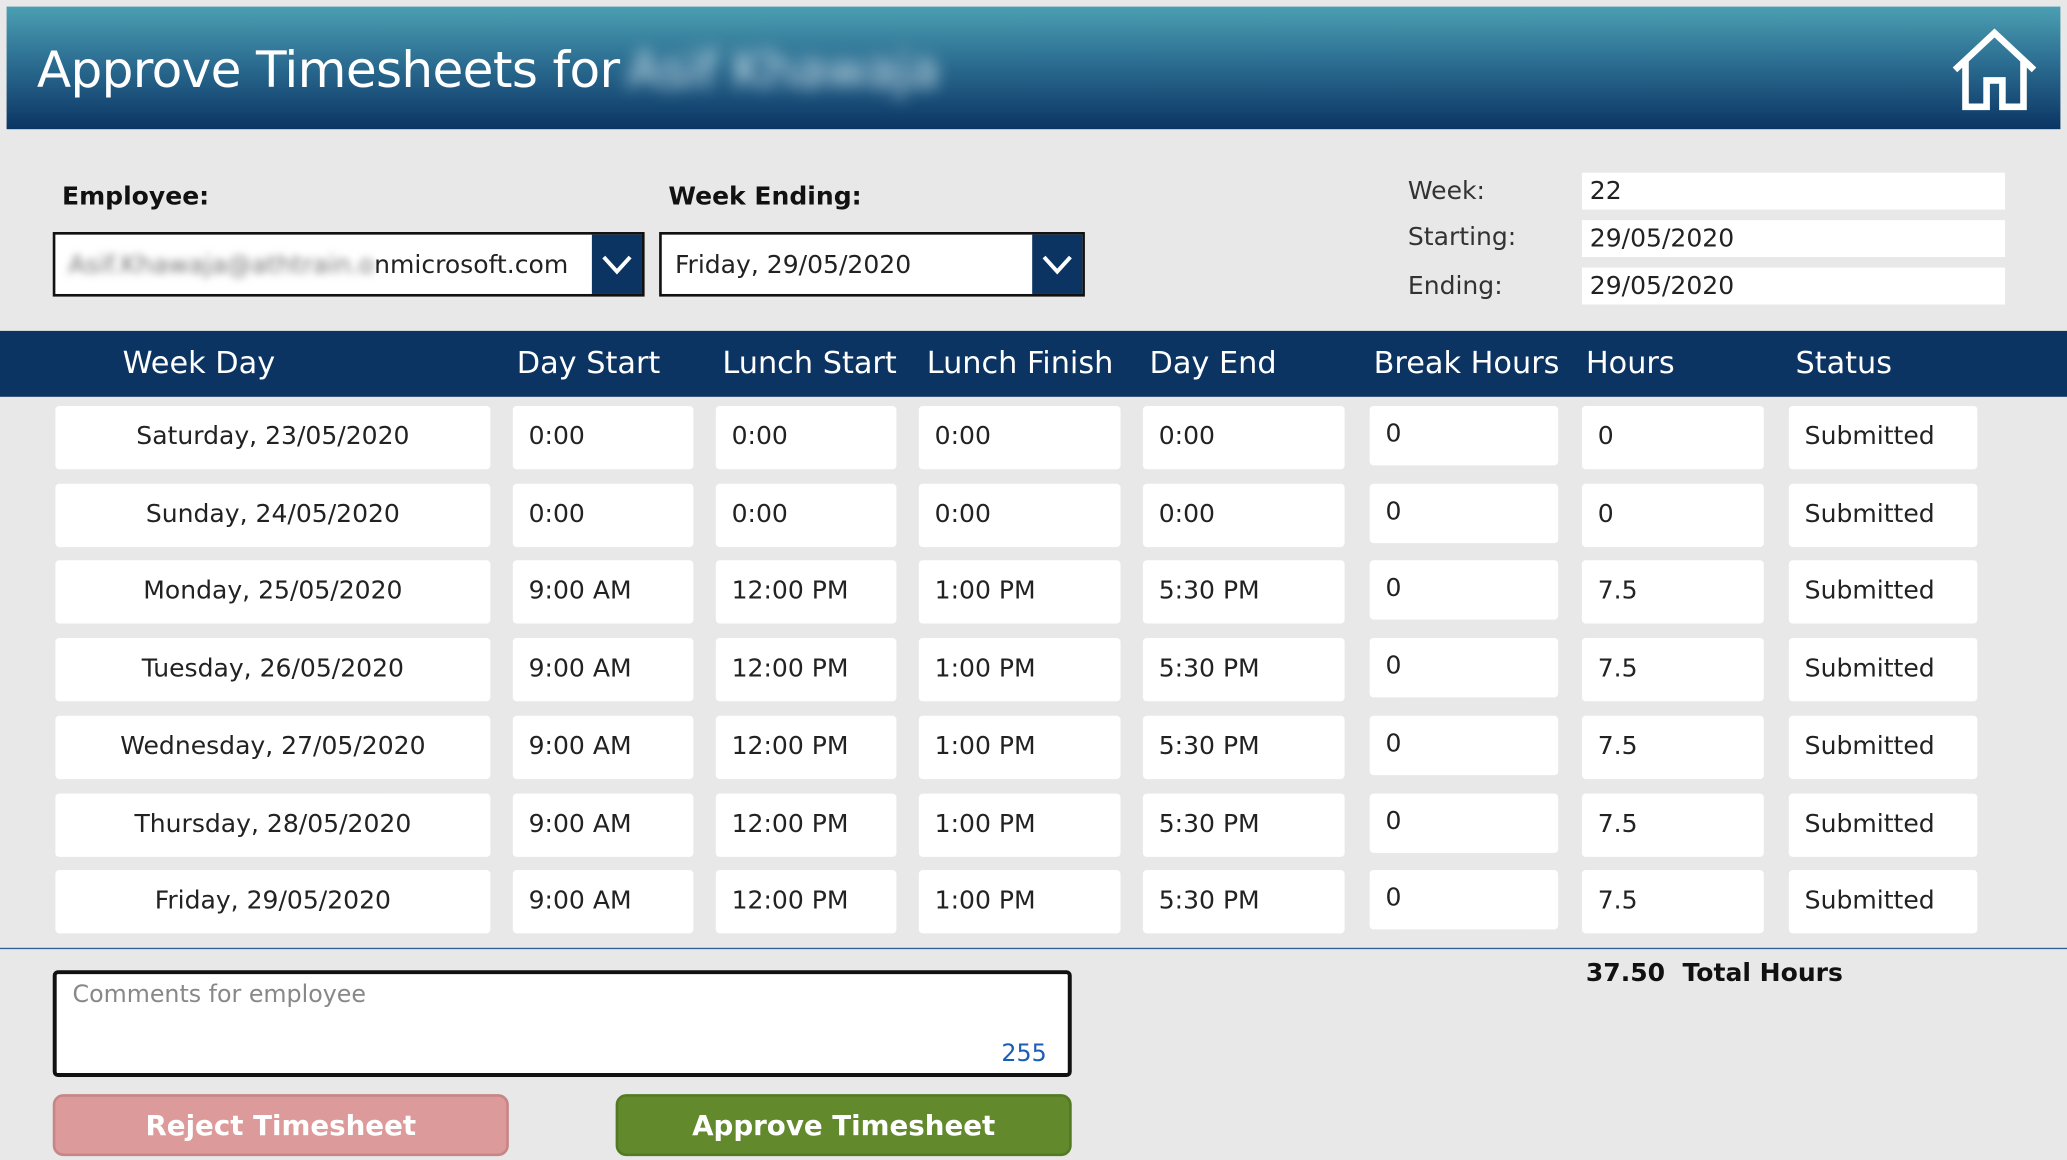 This screenshot has width=2067, height=1160. What do you see at coordinates (221, 265) in the screenshot?
I see `employee-value-blurred: Asif.Khawaja@athtrain.o` at bounding box center [221, 265].